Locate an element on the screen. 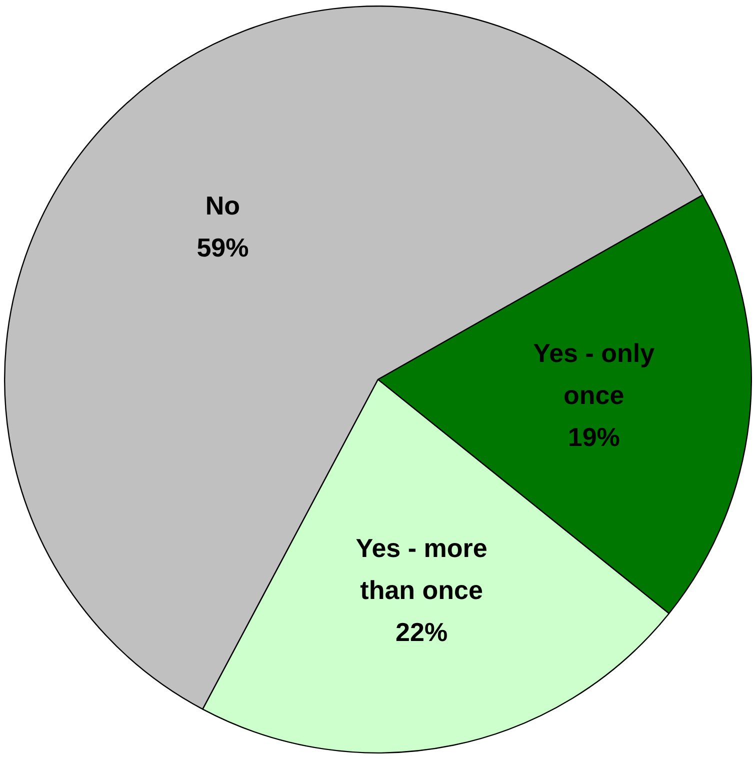 This screenshot has width=756, height=759. slice-label: No is located at coordinates (222, 205).